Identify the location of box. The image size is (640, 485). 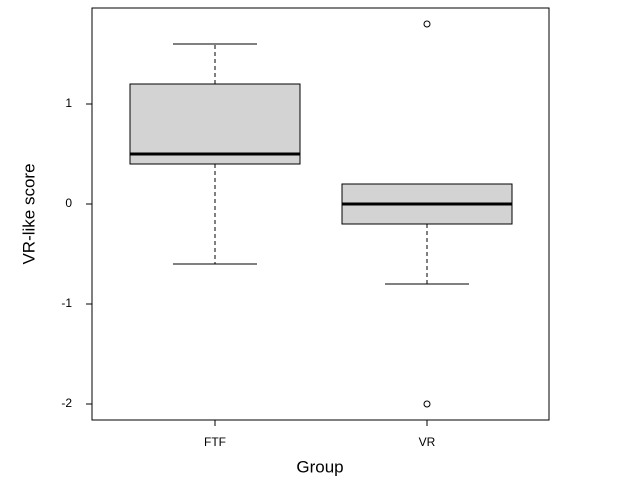
(215, 124).